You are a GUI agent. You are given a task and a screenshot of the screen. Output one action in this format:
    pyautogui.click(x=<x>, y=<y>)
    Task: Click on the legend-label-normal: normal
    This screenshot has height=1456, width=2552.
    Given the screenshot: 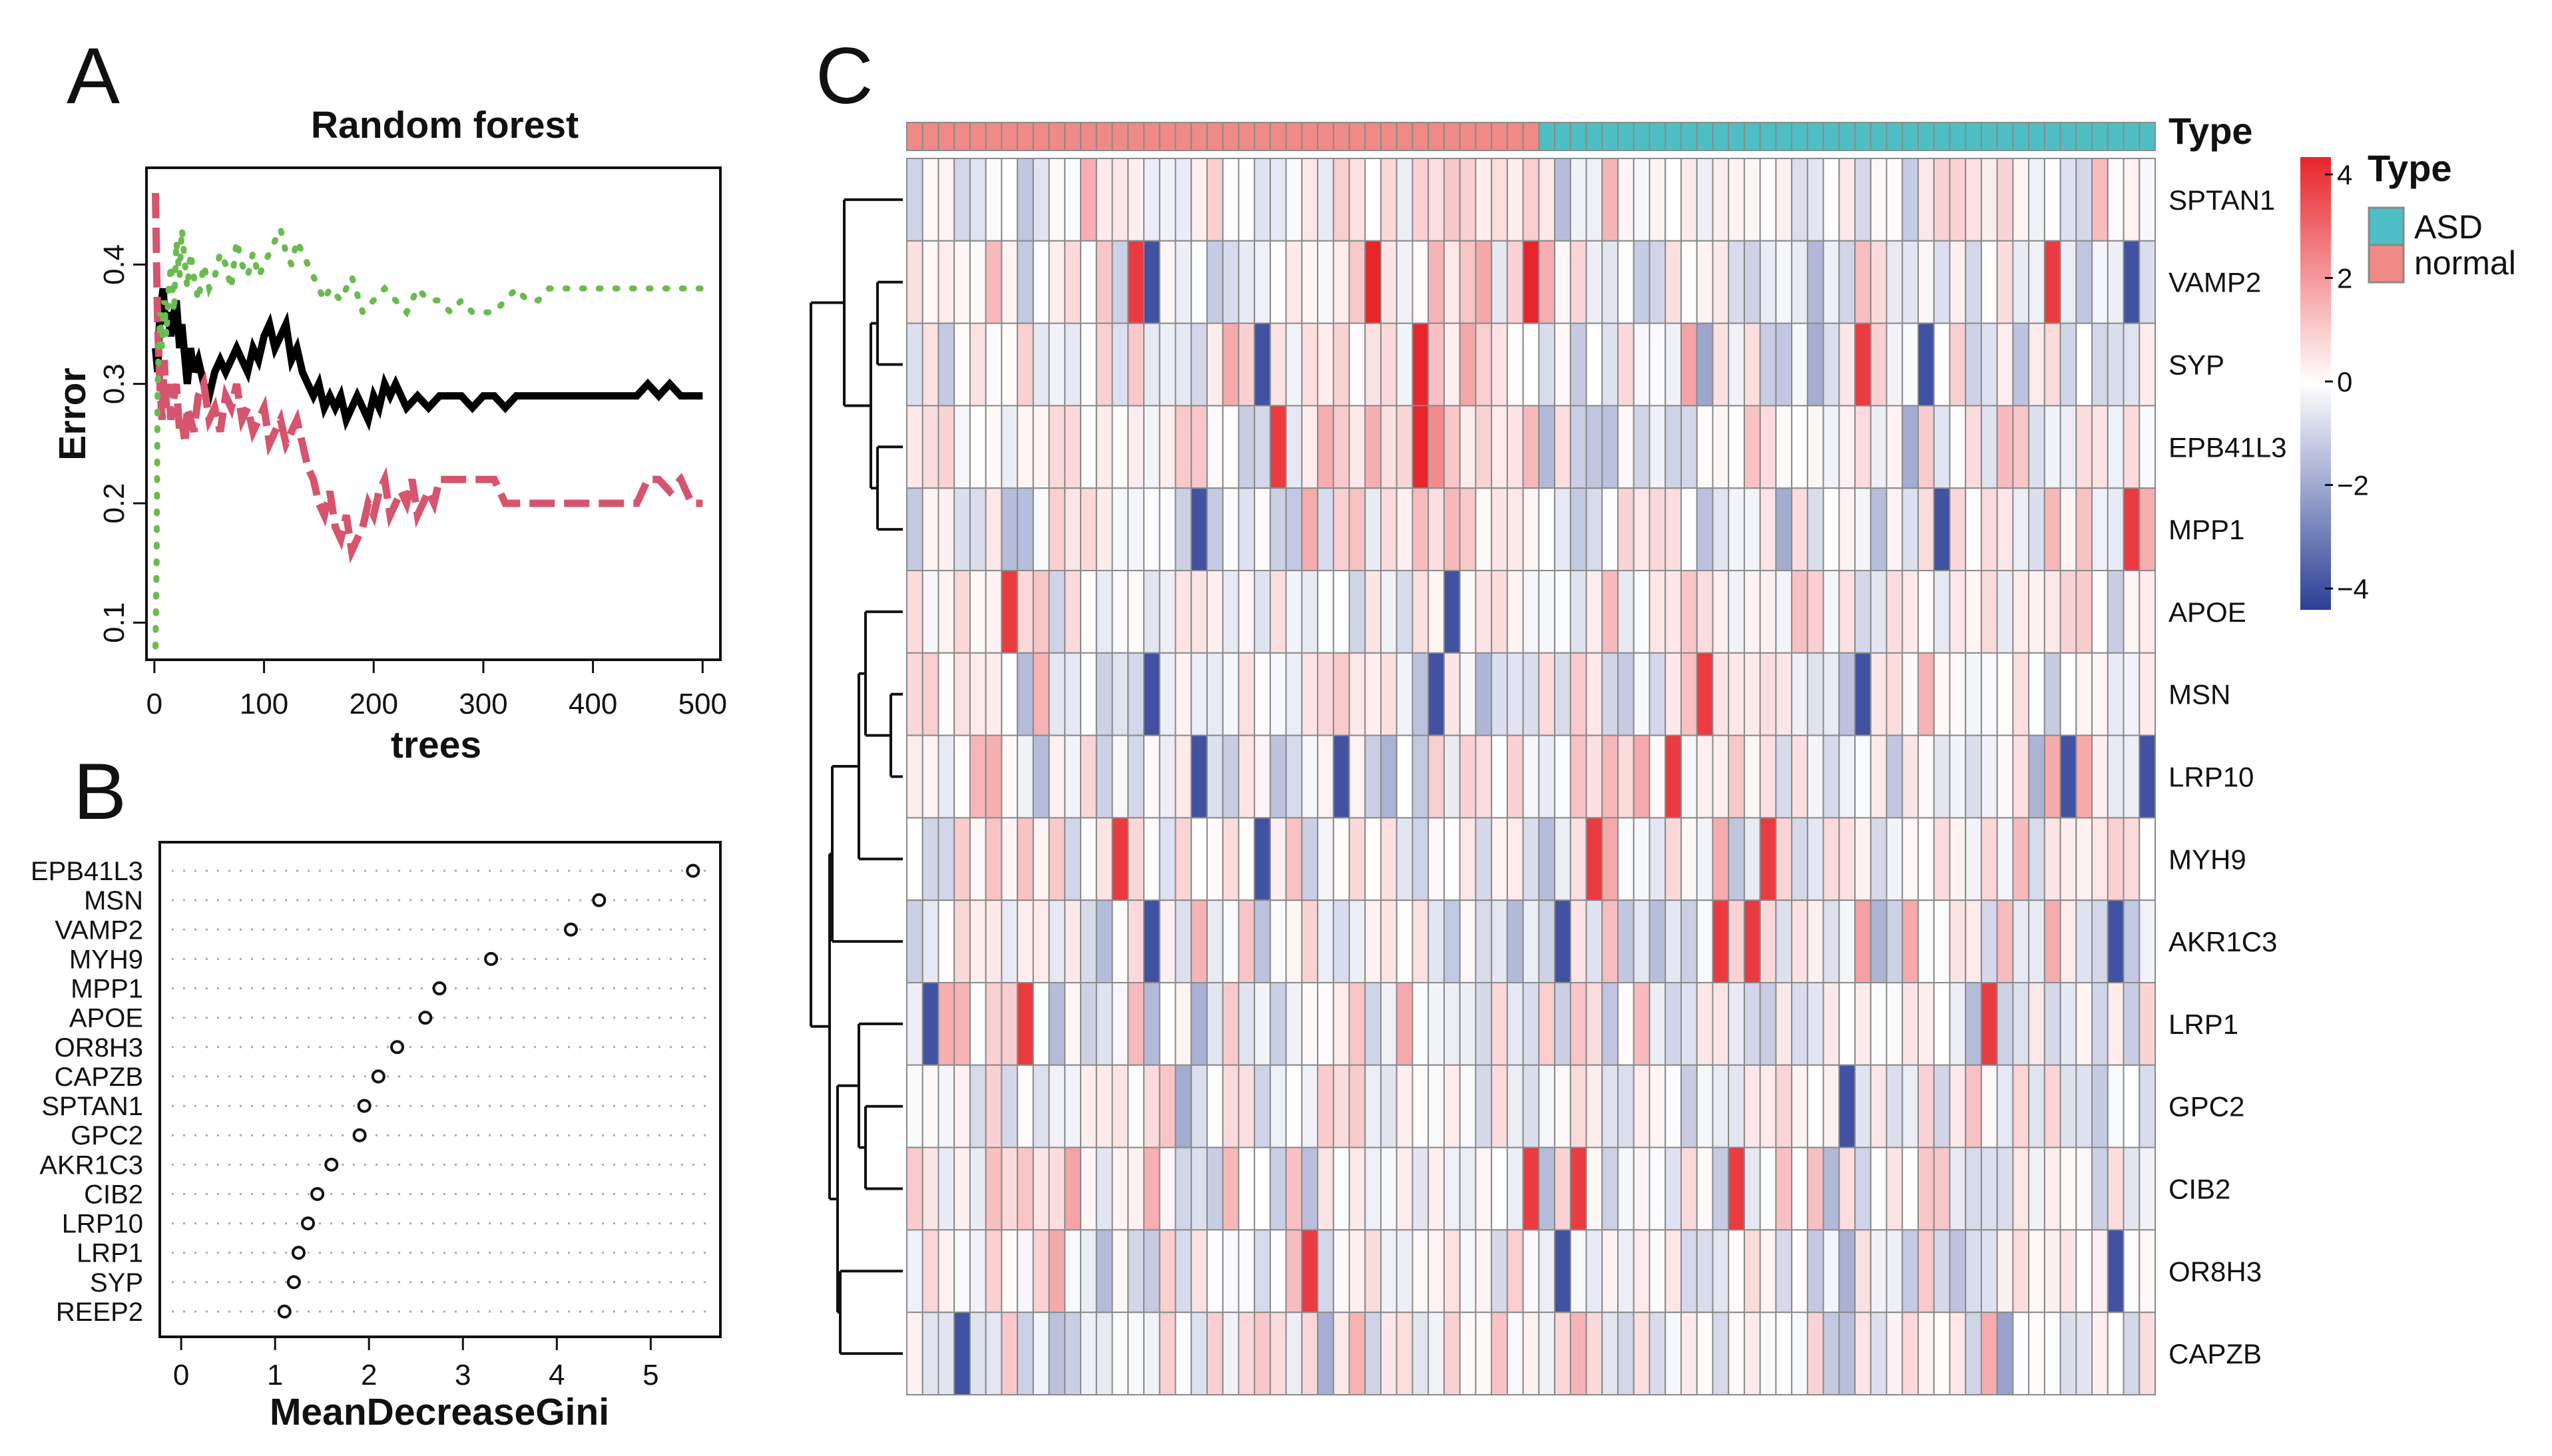 What is the action you would take?
    pyautogui.click(x=2465, y=263)
    